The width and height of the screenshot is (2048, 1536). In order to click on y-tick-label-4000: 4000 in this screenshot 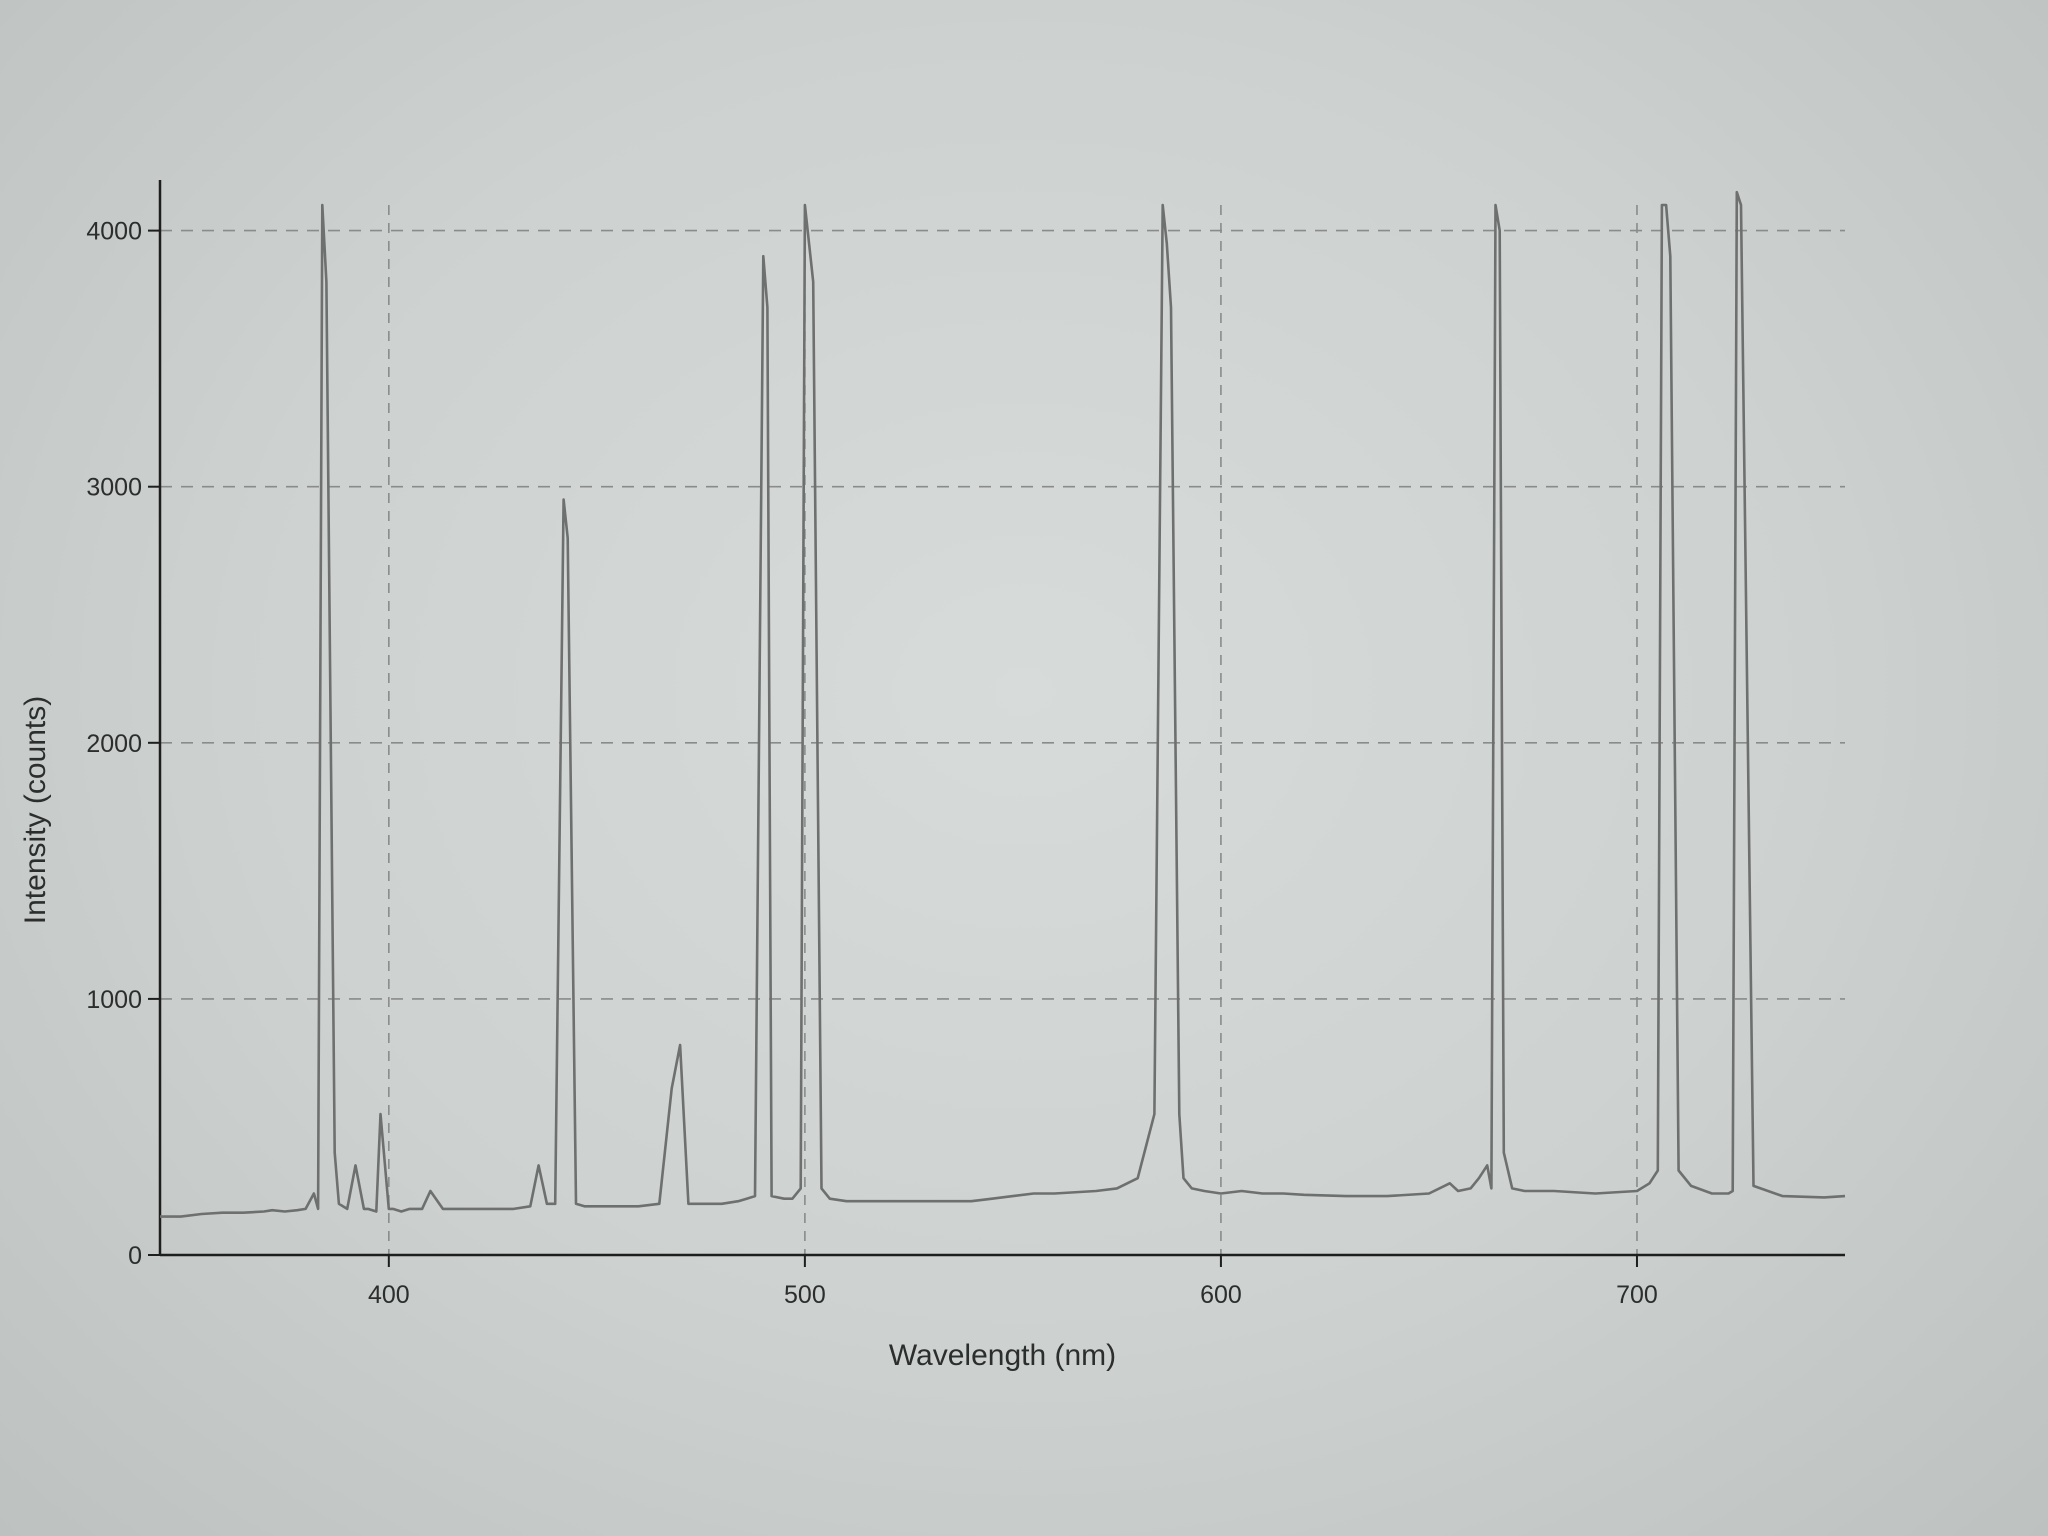, I will do `click(114, 232)`.